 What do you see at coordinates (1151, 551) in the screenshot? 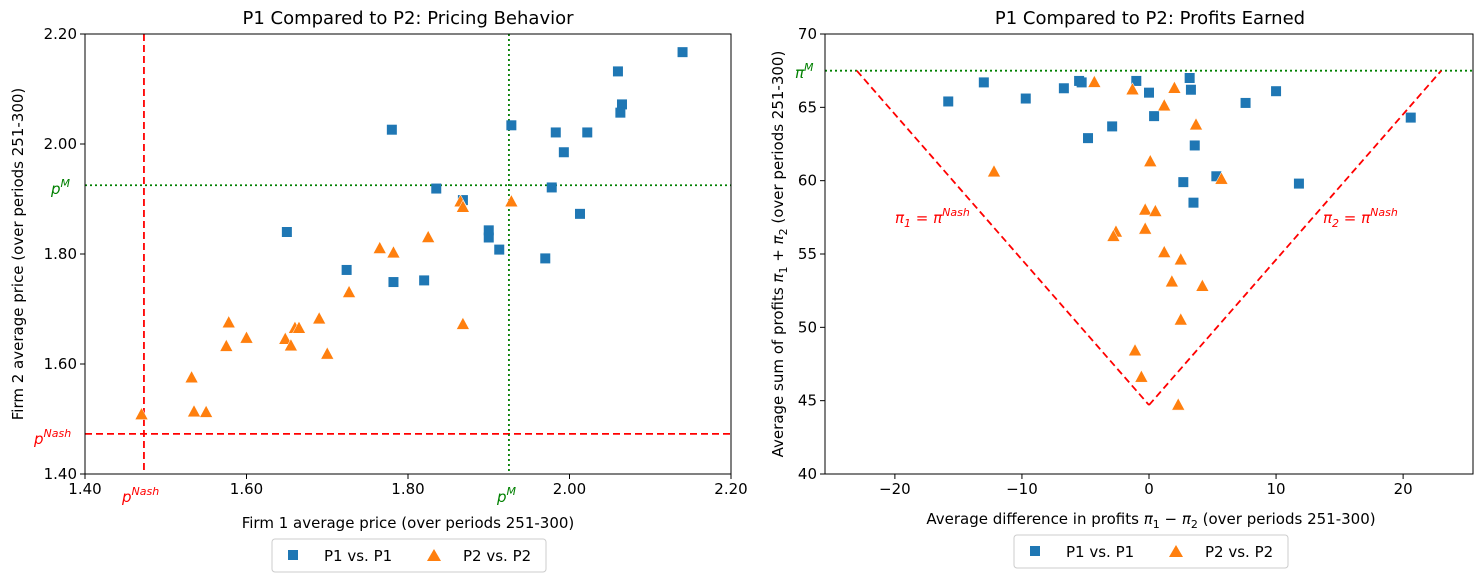
I see `profits-legend-box` at bounding box center [1151, 551].